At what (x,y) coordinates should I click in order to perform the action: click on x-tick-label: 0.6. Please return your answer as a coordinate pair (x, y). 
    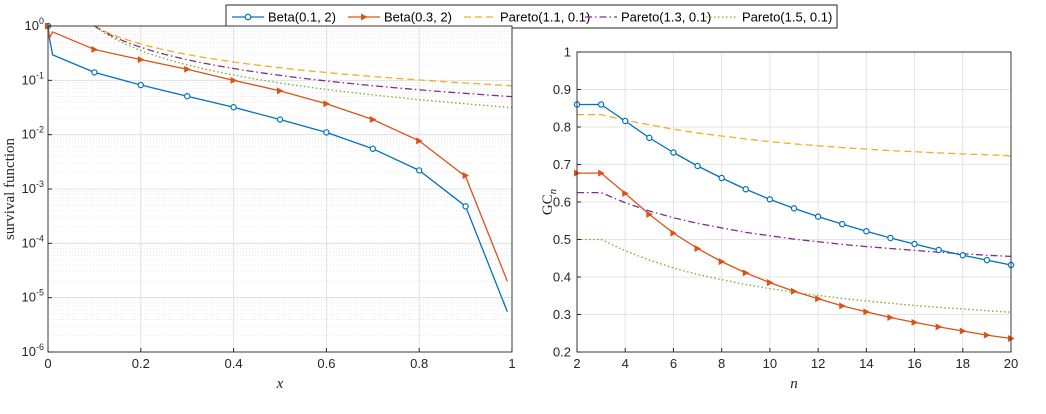
    Looking at the image, I should click on (326, 363).